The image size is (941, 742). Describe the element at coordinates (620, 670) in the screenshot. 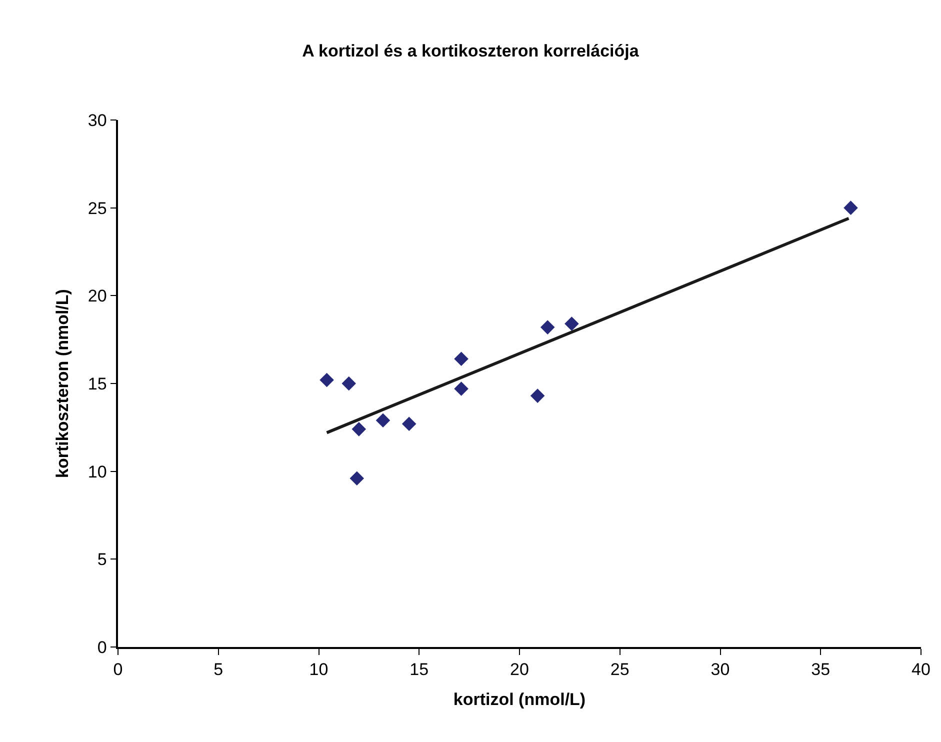

I see `x-tick-label: 25` at that location.